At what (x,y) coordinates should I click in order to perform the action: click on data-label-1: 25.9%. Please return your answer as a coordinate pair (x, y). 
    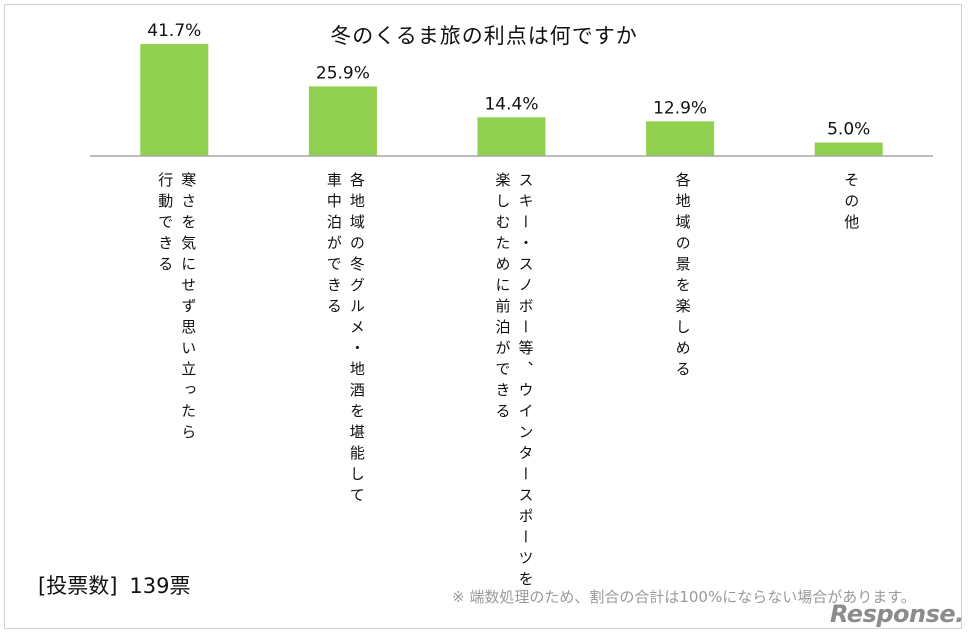
    Looking at the image, I should click on (343, 73).